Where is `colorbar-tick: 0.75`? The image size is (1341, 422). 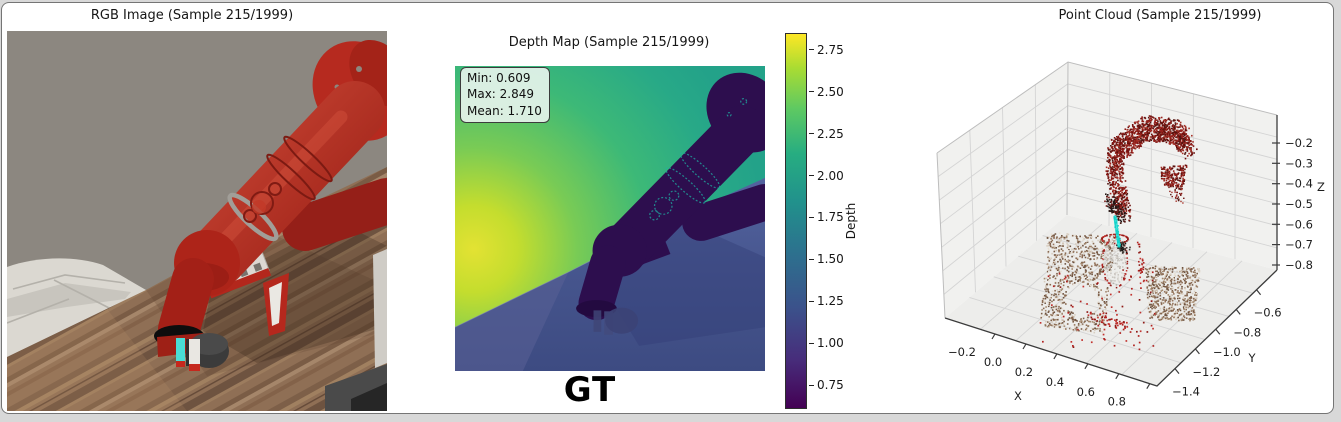
colorbar-tick: 0.75 is located at coordinates (826, 385).